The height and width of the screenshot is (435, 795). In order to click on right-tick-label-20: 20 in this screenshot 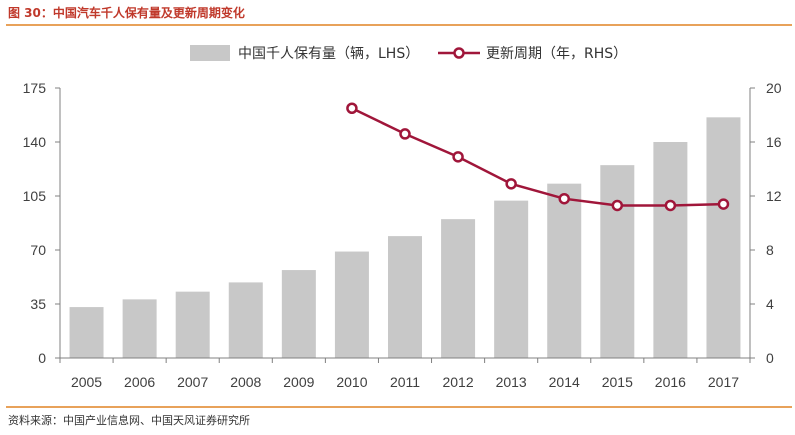, I will do `click(774, 88)`.